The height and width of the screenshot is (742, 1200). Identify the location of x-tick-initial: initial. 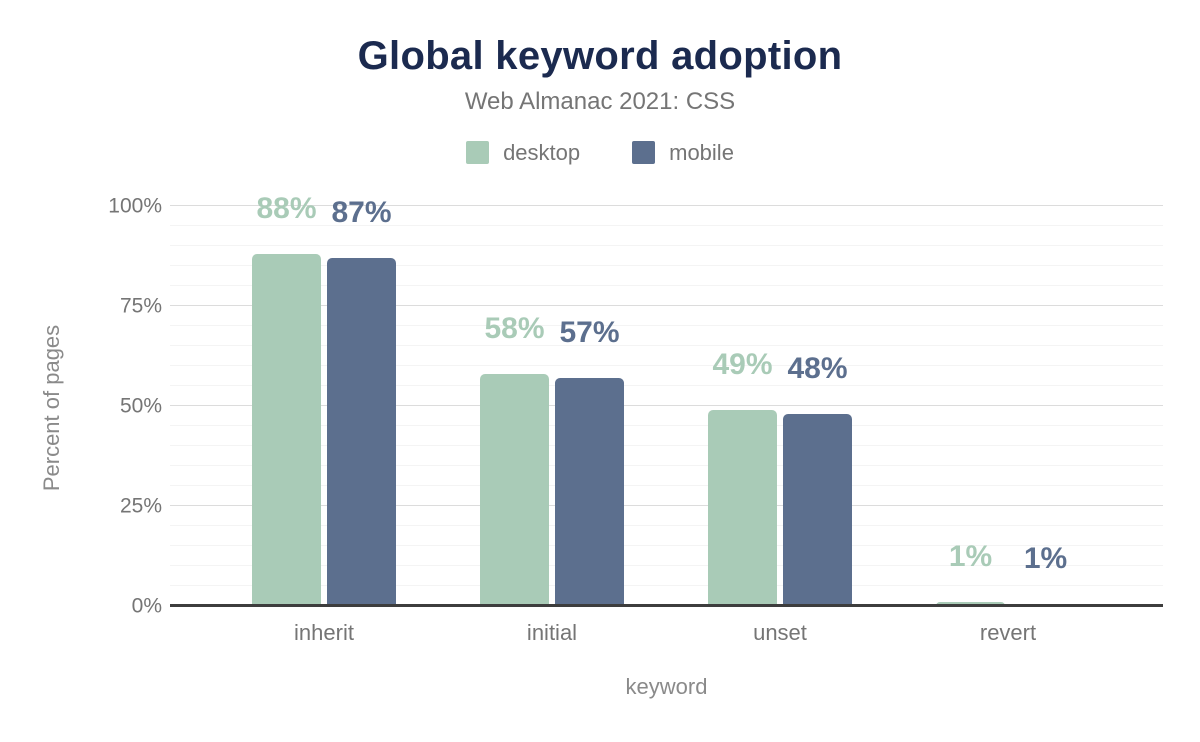
(552, 632).